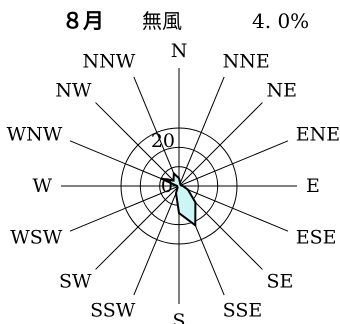  Describe the element at coordinates (36, 238) in the screenshot. I see `direction-label-wsw: WSW` at that location.